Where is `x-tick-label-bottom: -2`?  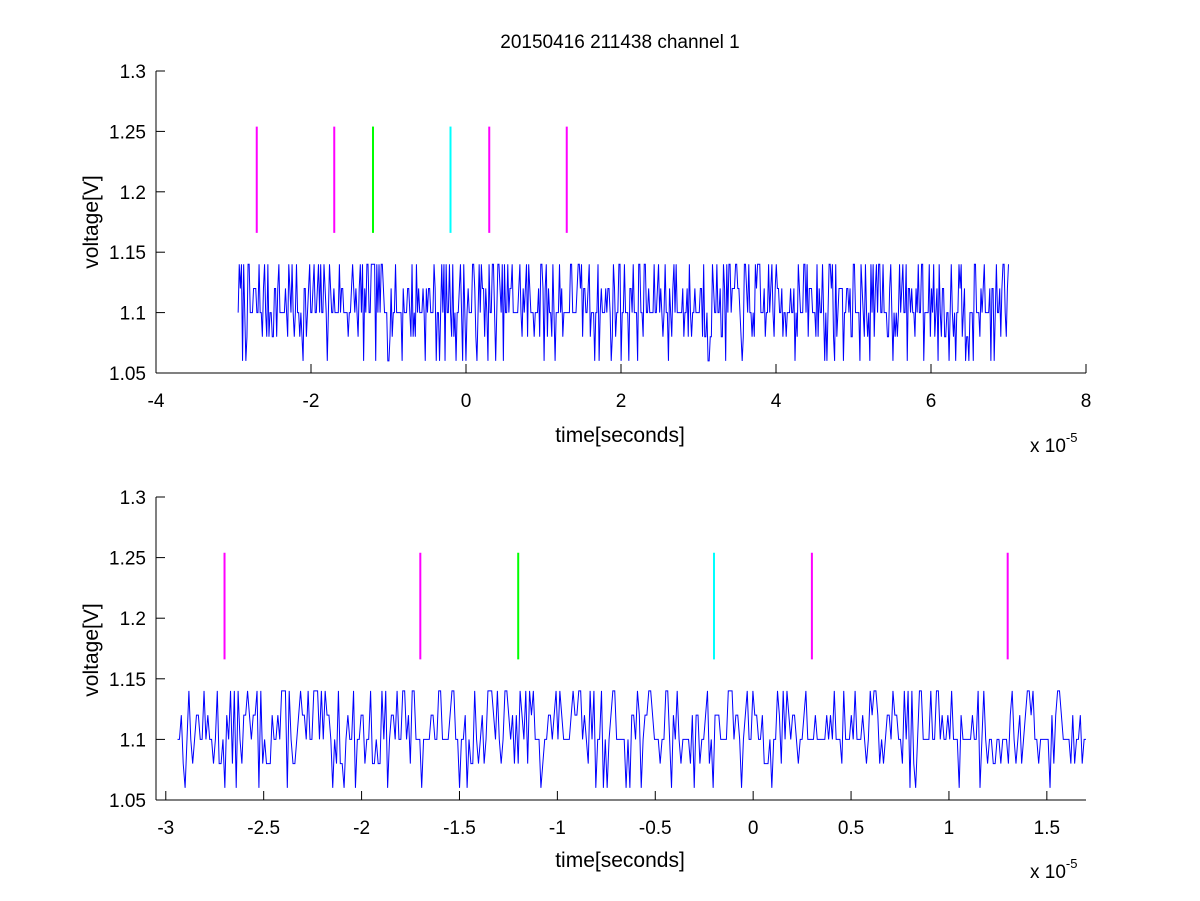 x-tick-label-bottom: -2 is located at coordinates (361, 828).